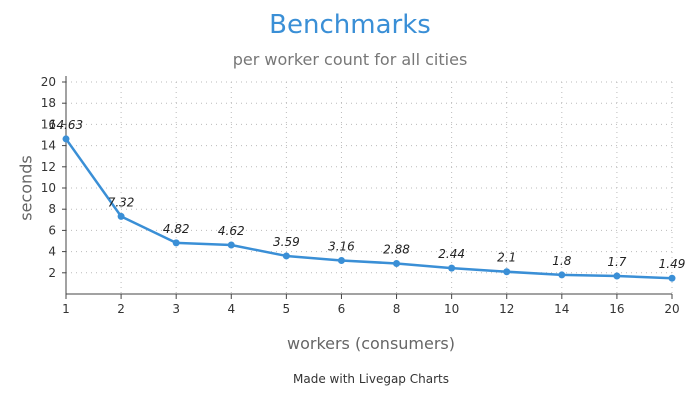  Describe the element at coordinates (48, 82) in the screenshot. I see `y-tick-label: 20` at that location.